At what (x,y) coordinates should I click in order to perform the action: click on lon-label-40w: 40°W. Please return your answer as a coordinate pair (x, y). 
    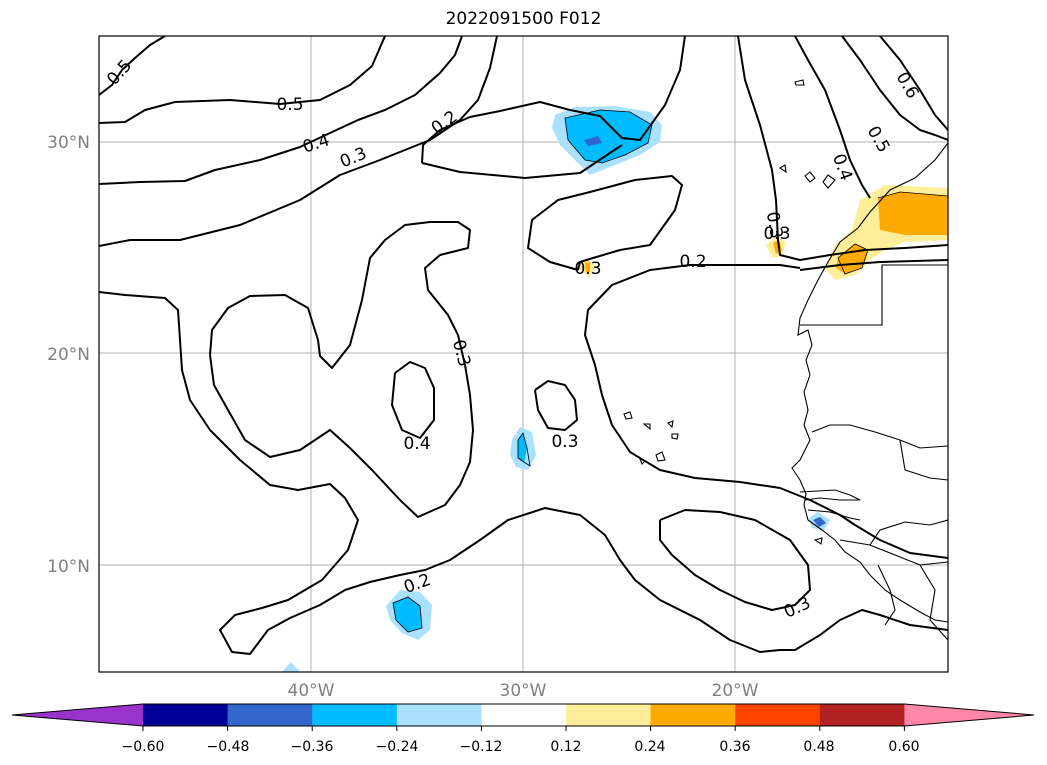
    Looking at the image, I should click on (311, 691).